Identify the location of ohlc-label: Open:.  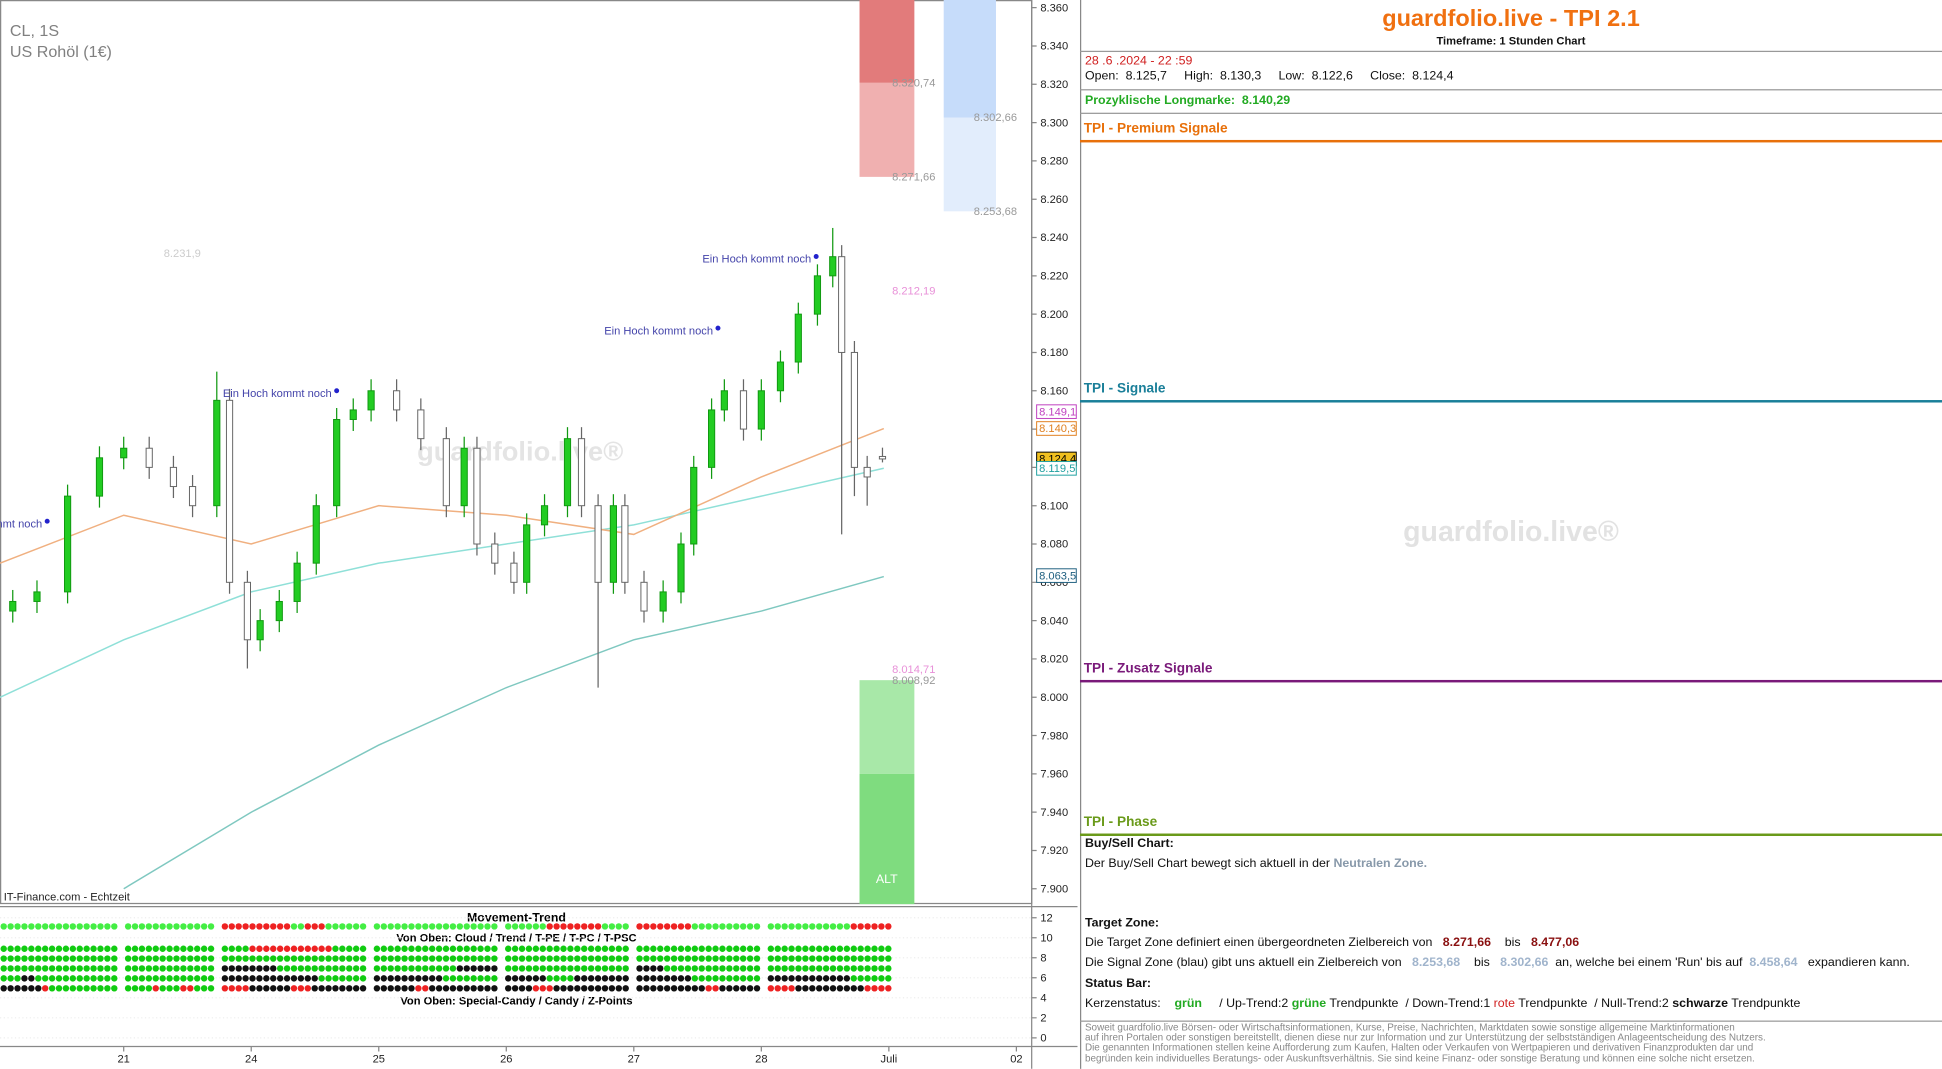
(1101, 76).